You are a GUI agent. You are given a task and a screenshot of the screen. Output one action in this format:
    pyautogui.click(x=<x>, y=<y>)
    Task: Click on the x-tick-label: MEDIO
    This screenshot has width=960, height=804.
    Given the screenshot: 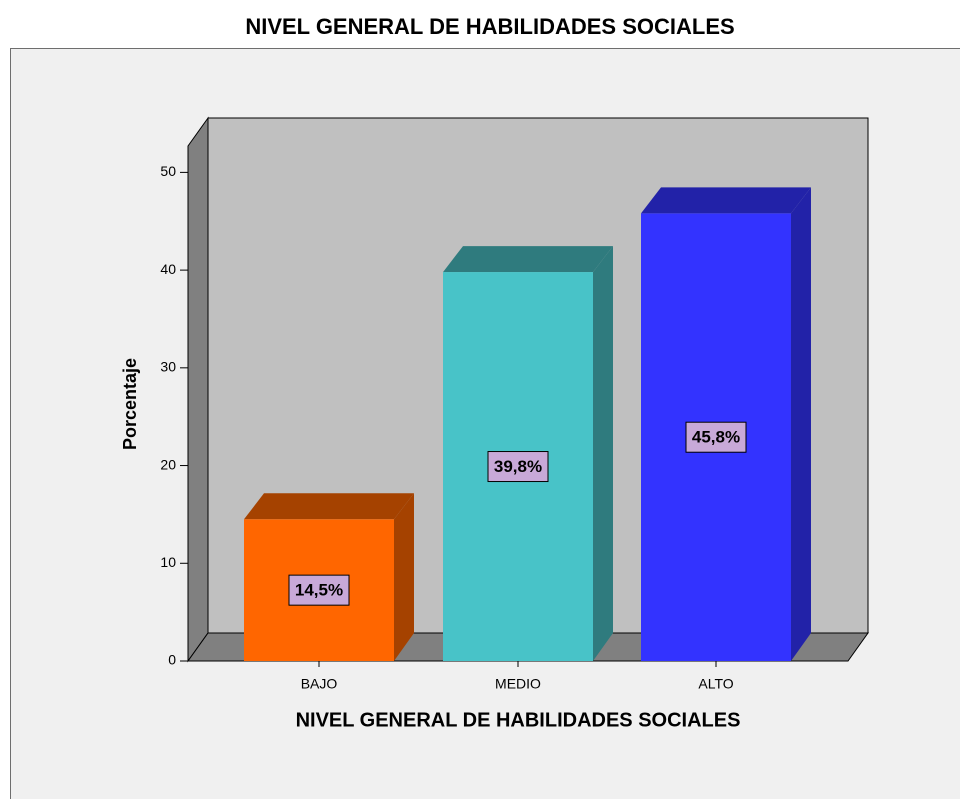 What is the action you would take?
    pyautogui.click(x=518, y=684)
    